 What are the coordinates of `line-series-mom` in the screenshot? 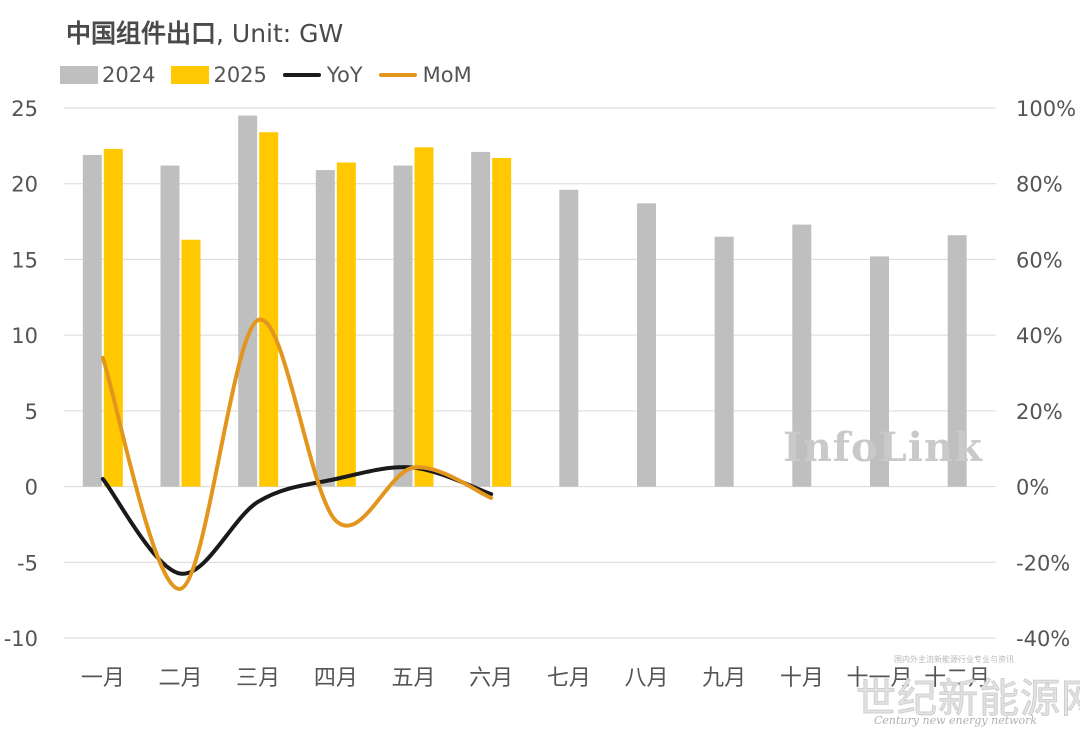 It's located at (297, 454).